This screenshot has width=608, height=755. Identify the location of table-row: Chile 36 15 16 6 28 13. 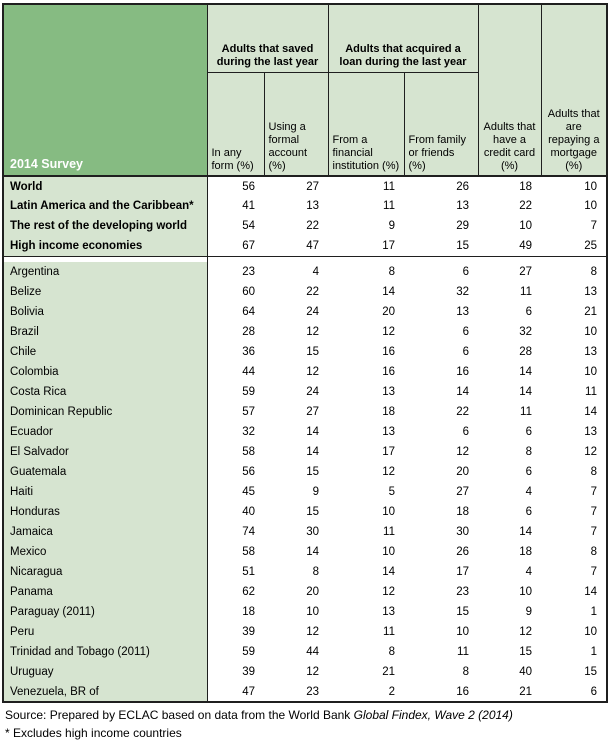
(305, 352).